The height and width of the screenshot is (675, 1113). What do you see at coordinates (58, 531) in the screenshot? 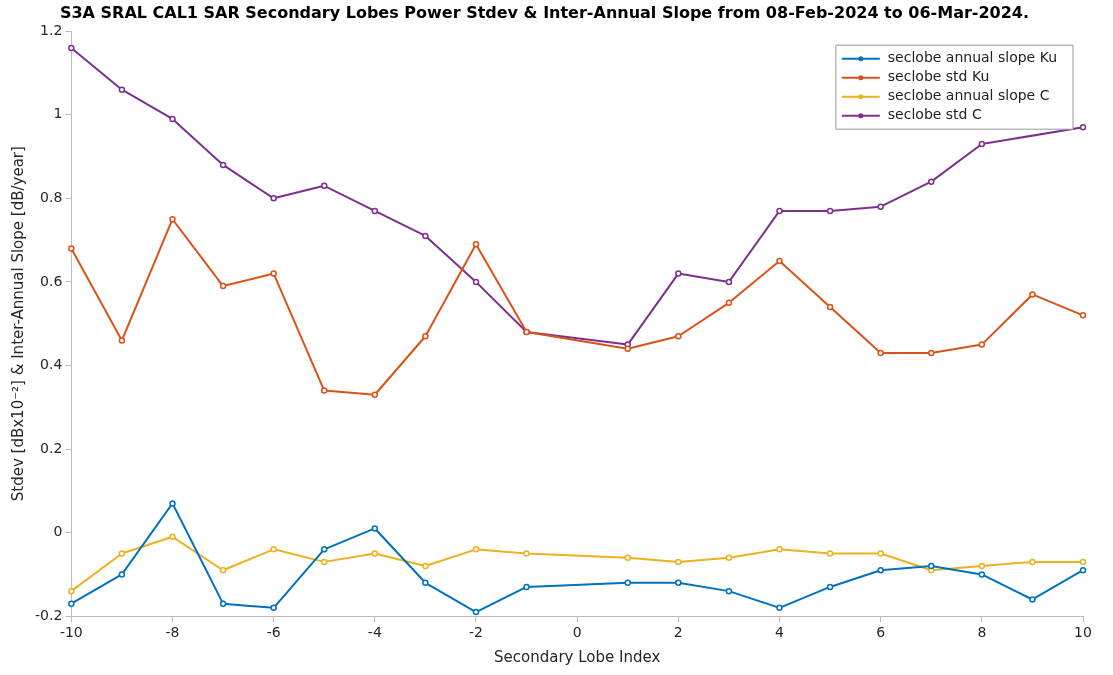
I see `y-tick-label: 0` at bounding box center [58, 531].